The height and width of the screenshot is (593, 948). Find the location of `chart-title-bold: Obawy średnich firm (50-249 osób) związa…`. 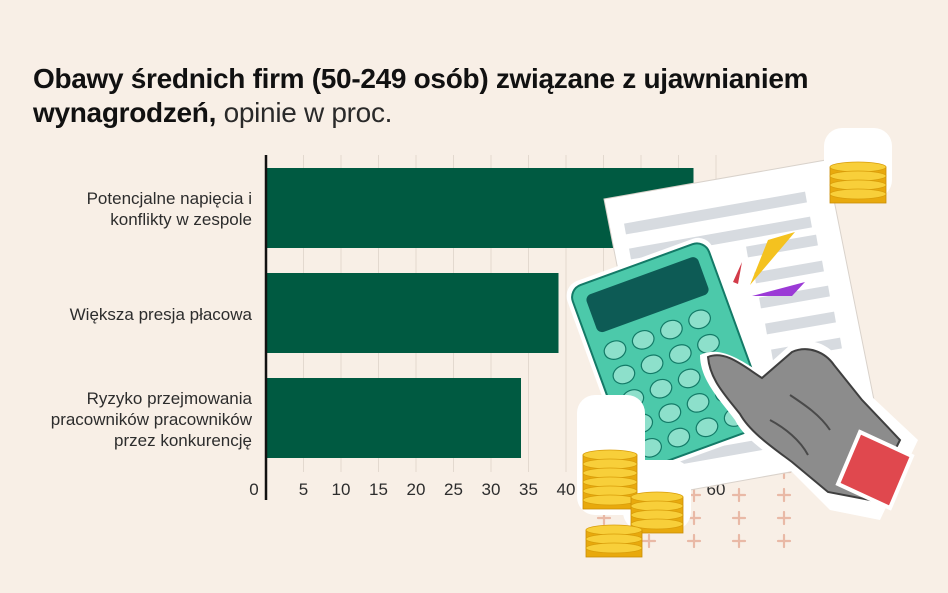

chart-title-bold: Obawy średnich firm (50-249 osób) związa… is located at coordinates (421, 95).